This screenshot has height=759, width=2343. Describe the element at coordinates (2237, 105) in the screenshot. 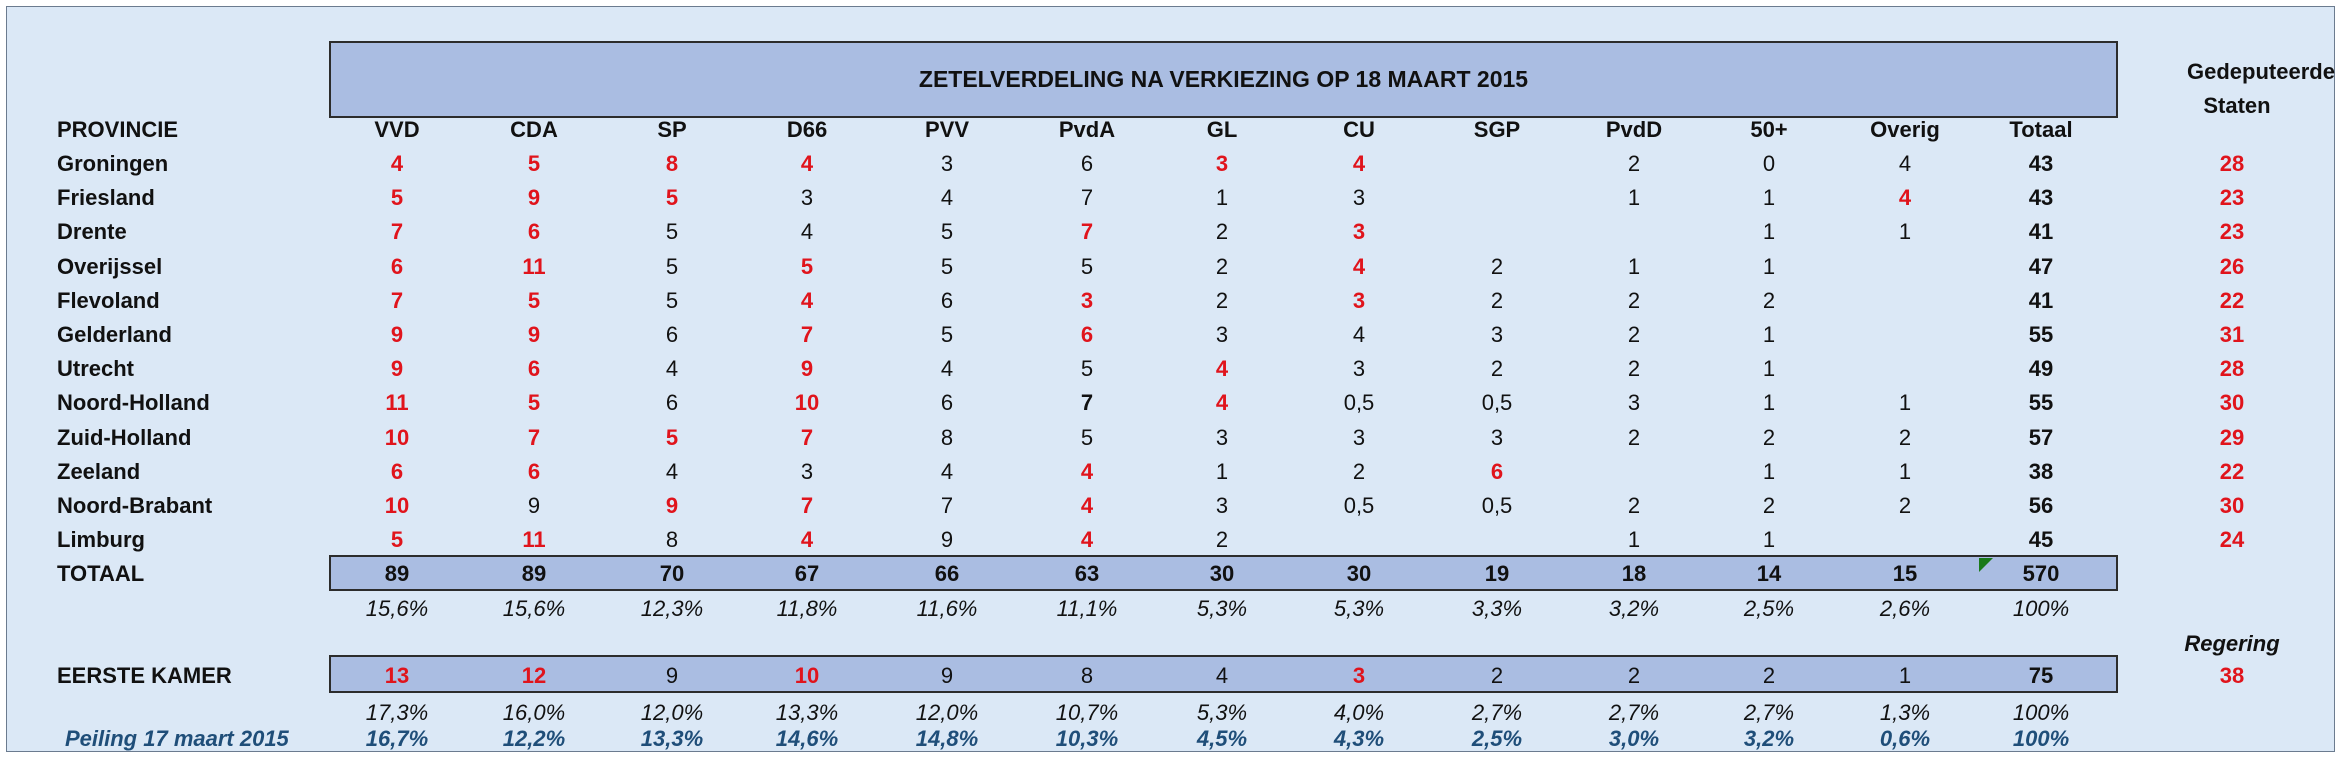

I see `gs-header-line2: Staten` at that location.